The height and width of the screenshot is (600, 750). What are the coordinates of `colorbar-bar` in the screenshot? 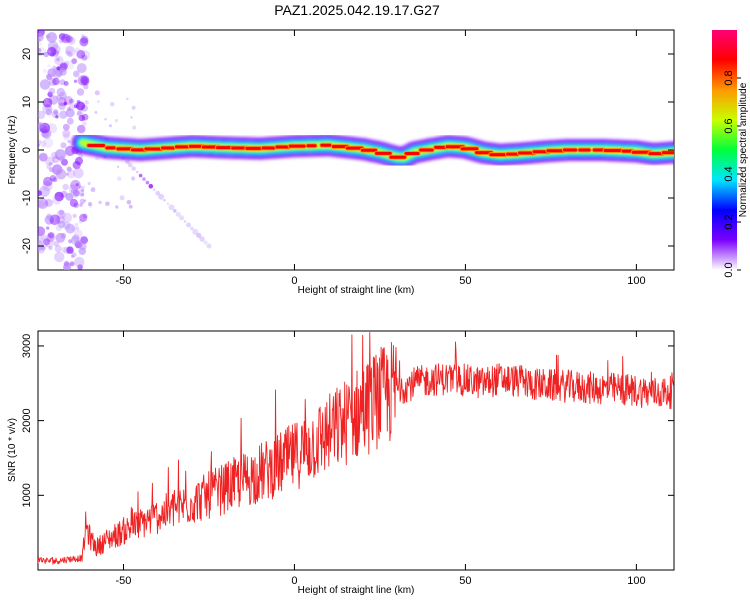 It's located at (724, 150).